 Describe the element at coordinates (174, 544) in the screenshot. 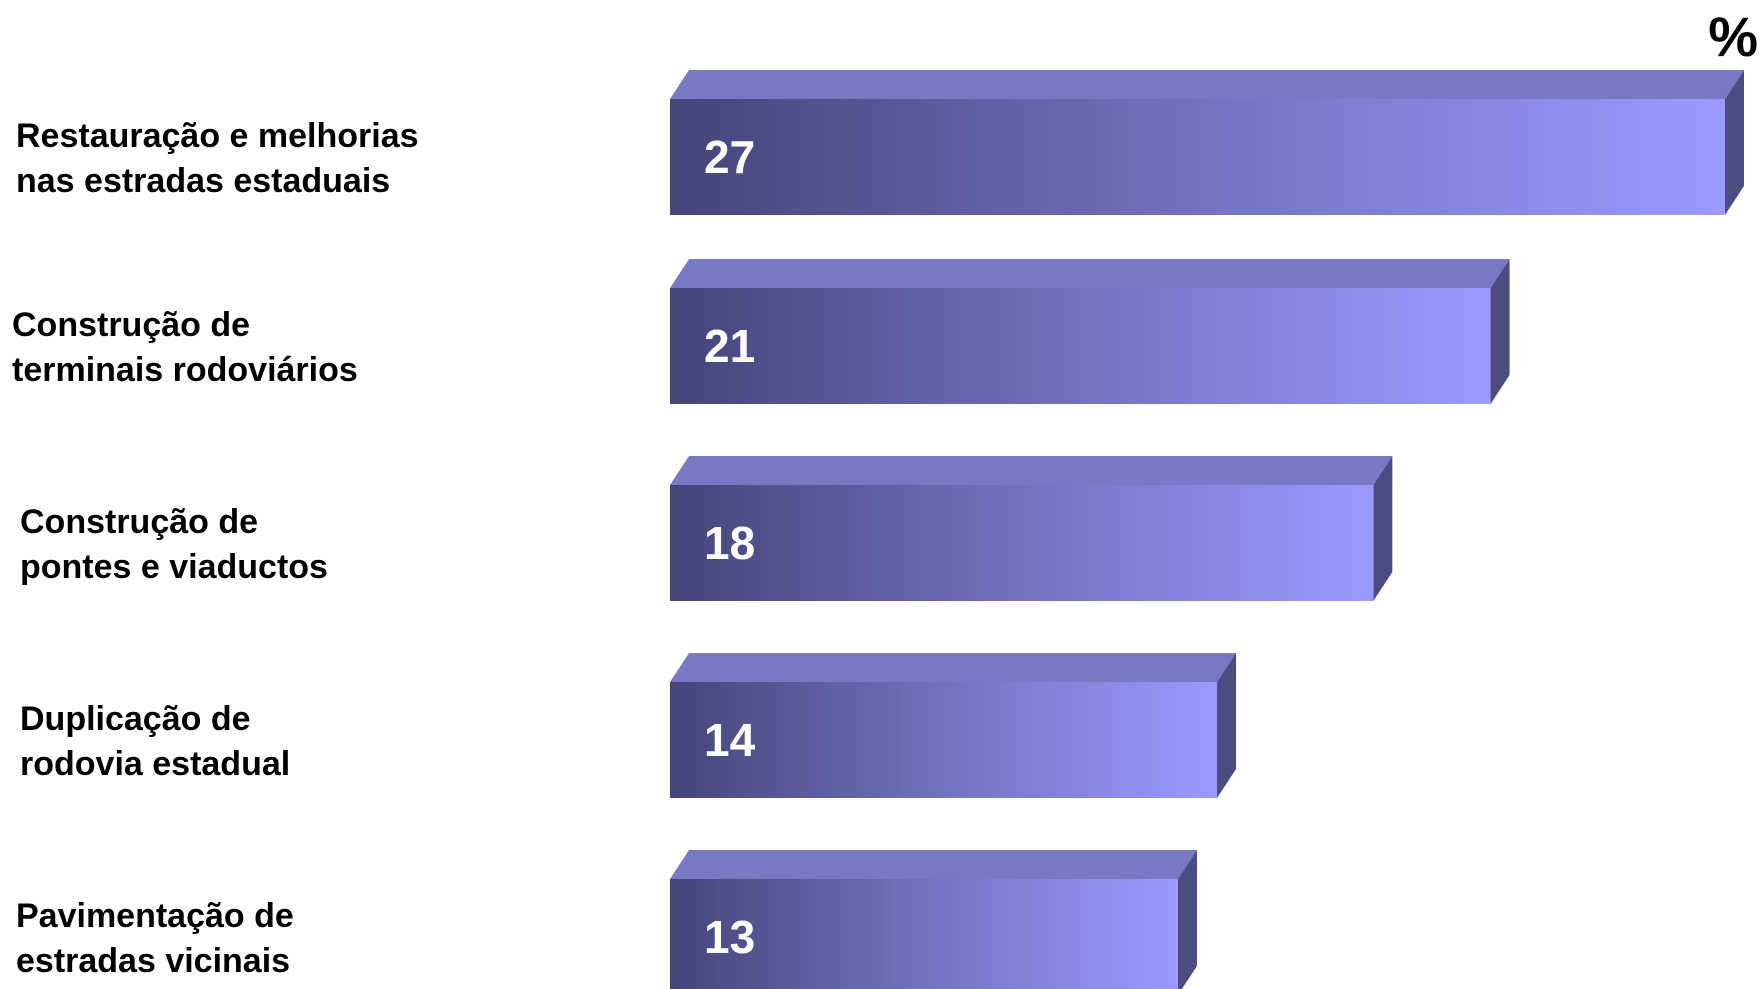

I see `category-label: Construção de pontes e viaductos` at that location.